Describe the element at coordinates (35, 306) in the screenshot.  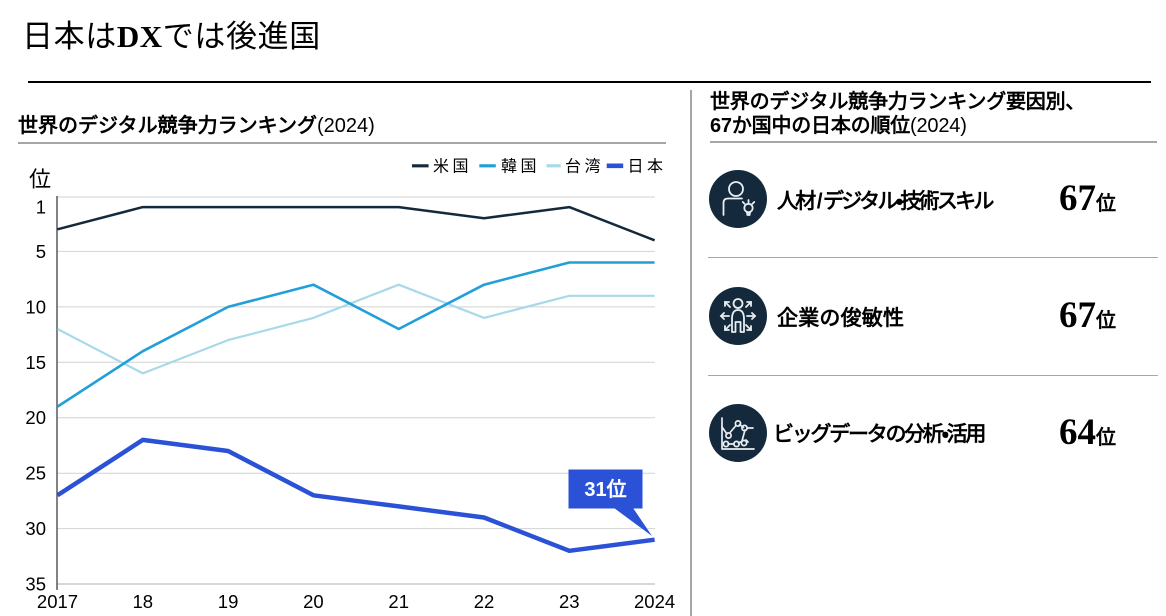
I see `svg-text: 10` at that location.